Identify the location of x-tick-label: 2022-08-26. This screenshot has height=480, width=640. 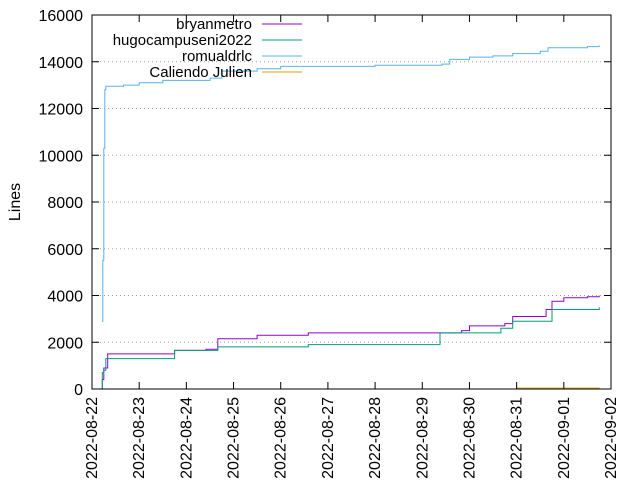
(281, 438).